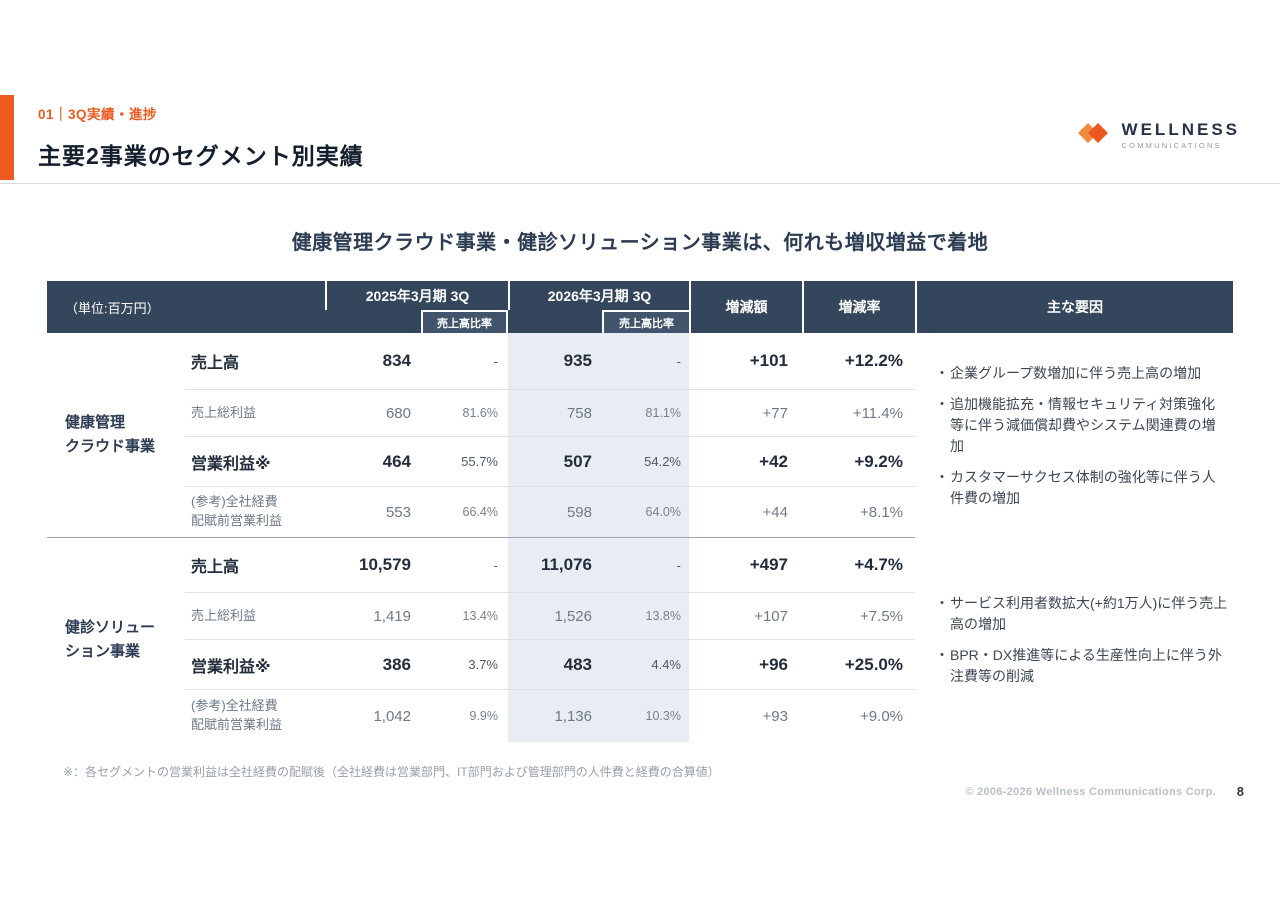 The height and width of the screenshot is (905, 1280). Describe the element at coordinates (464, 413) in the screenshot. I see `ratio-2025: 81.6%` at that location.